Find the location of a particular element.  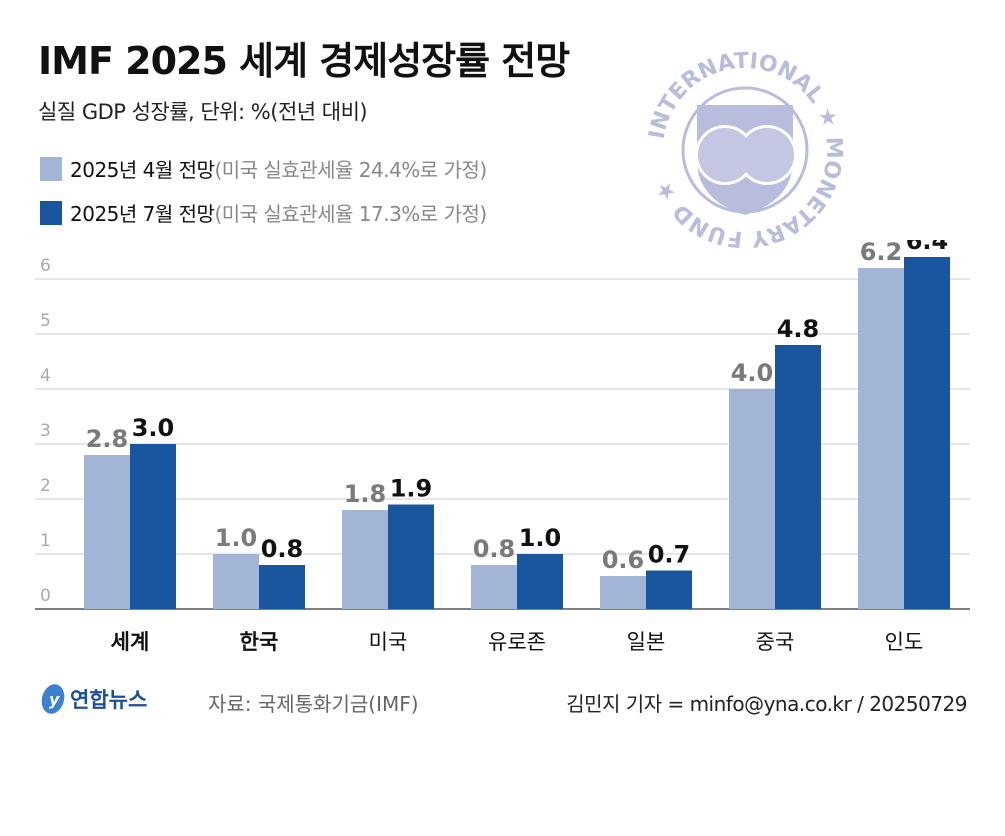

subtitle: 실질 GDP 성장률, 단위: %(전년 대비) is located at coordinates (203, 112).